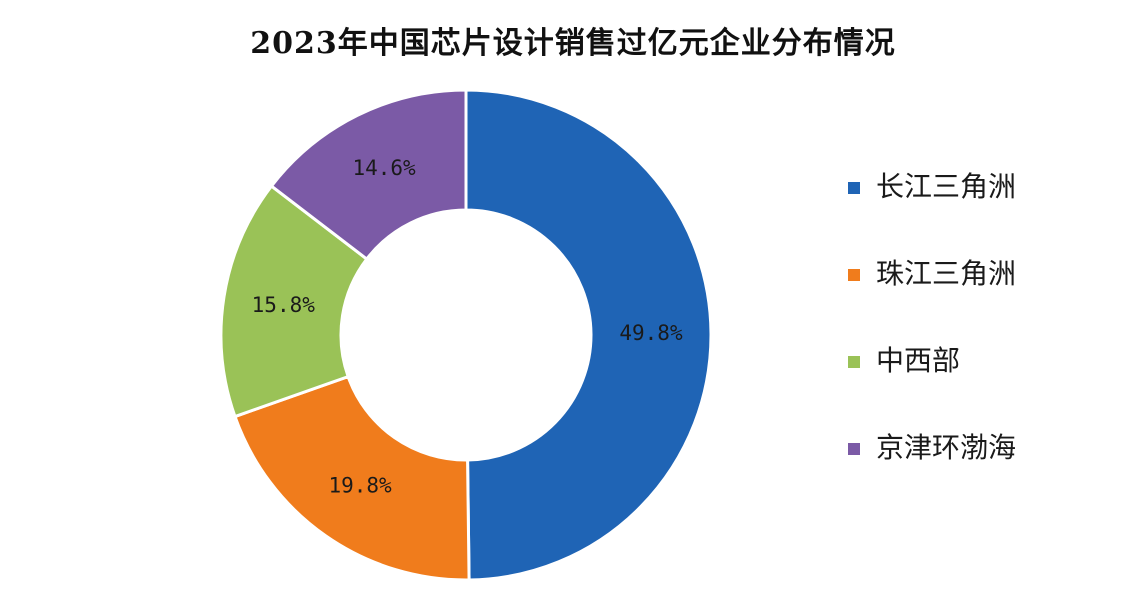 This screenshot has height=601, width=1146. I want to click on slice-value-label: 49.8%, so click(651, 333).